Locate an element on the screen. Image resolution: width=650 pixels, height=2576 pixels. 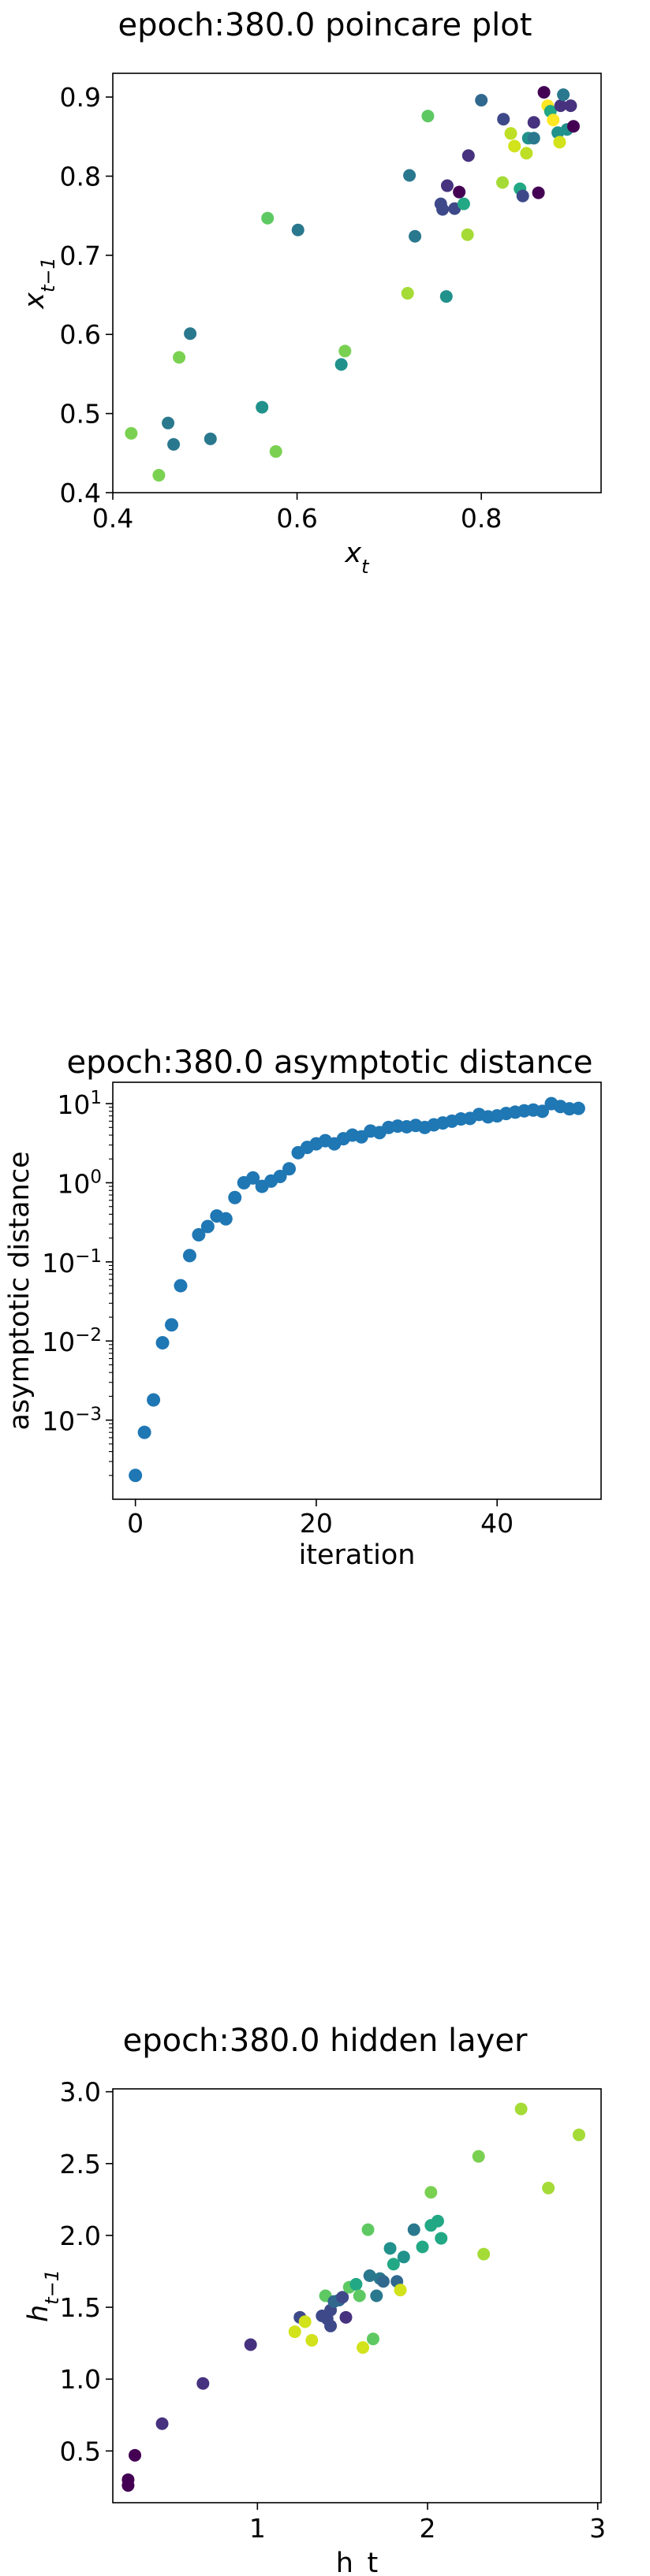
poincare-plot-points is located at coordinates (352, 284).